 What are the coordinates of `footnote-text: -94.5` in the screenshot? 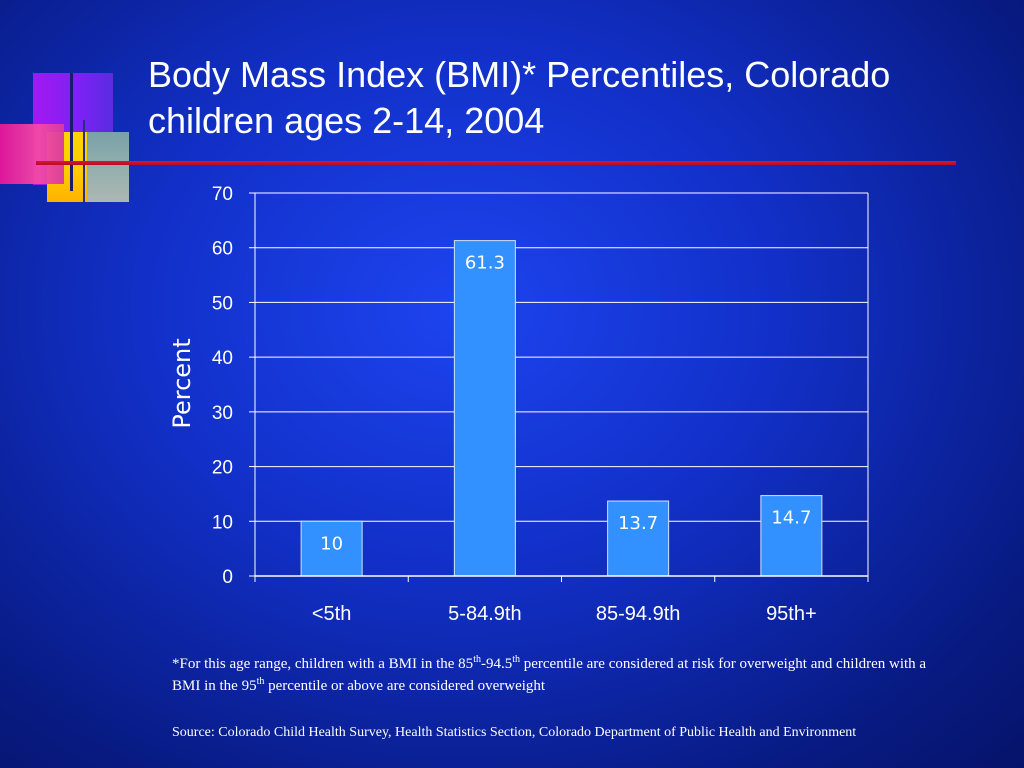 It's located at (496, 664).